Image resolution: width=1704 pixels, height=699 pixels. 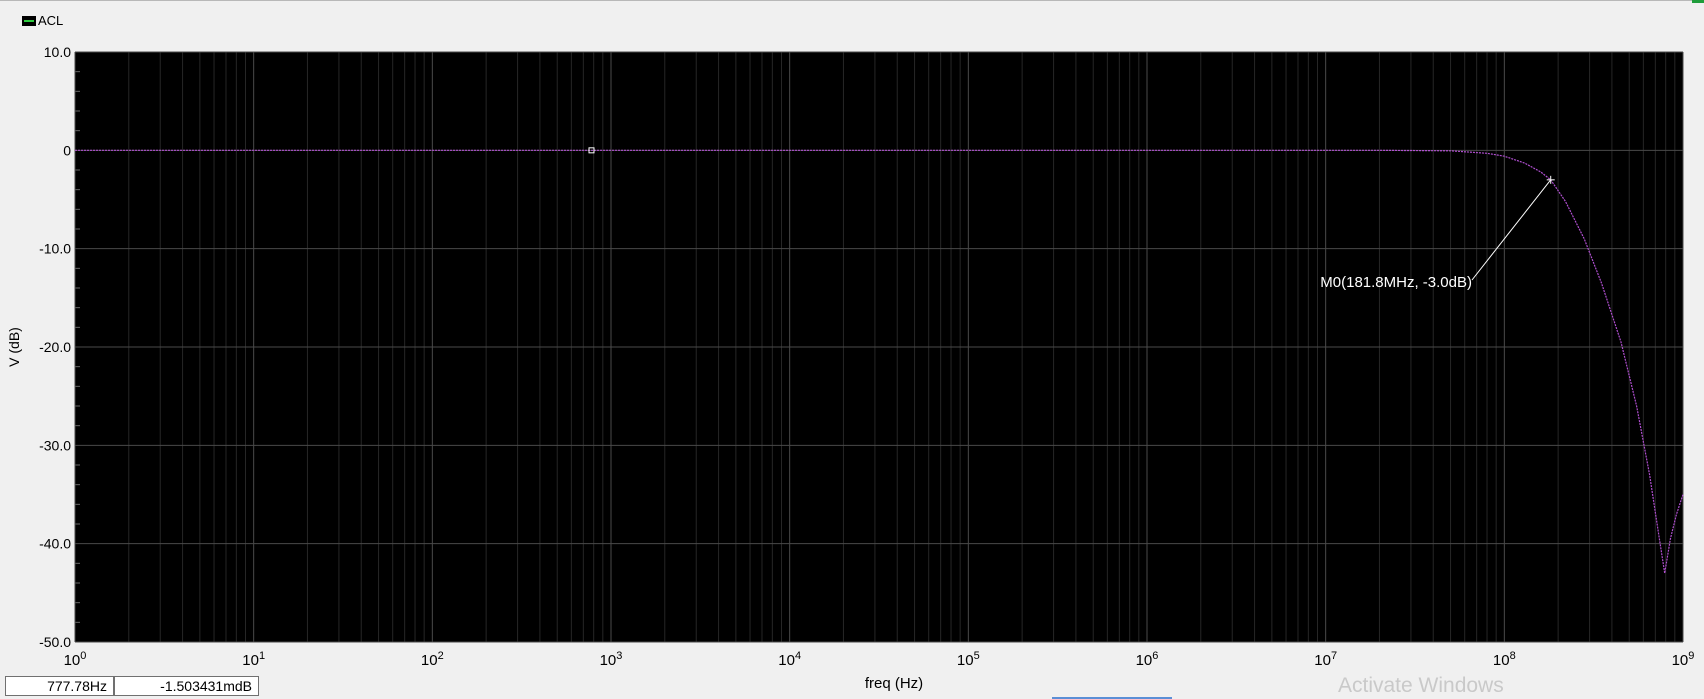 I want to click on x-tick-label: 10¹, so click(x=253, y=659).